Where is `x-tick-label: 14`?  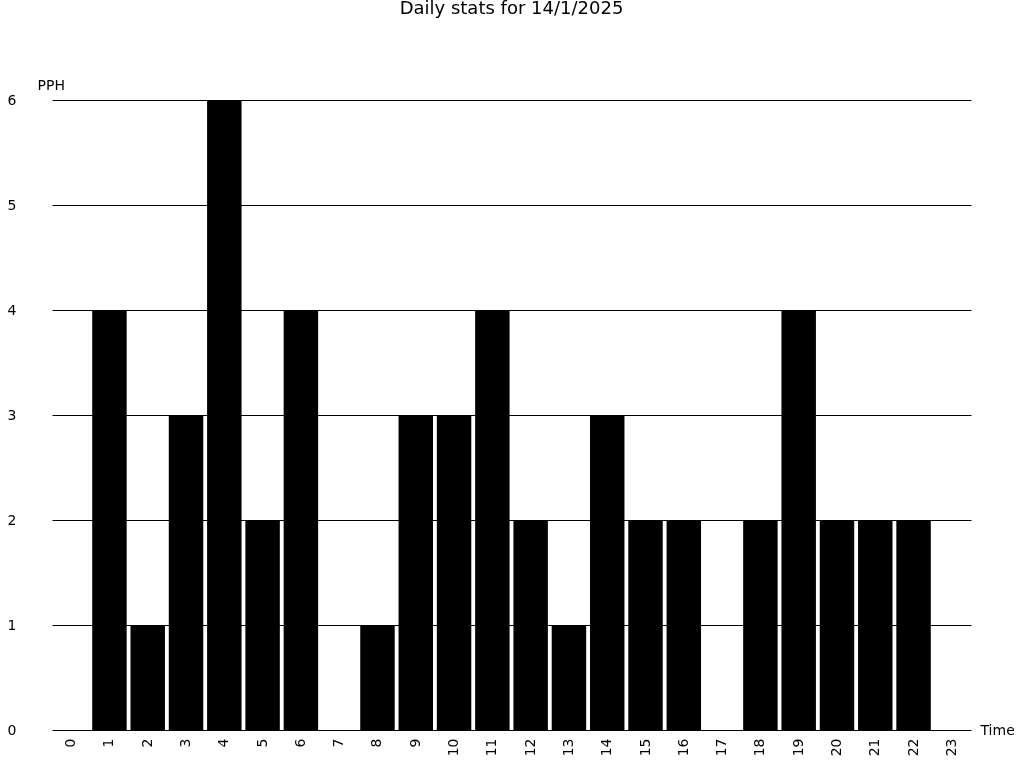
x-tick-label: 14 is located at coordinates (606, 747).